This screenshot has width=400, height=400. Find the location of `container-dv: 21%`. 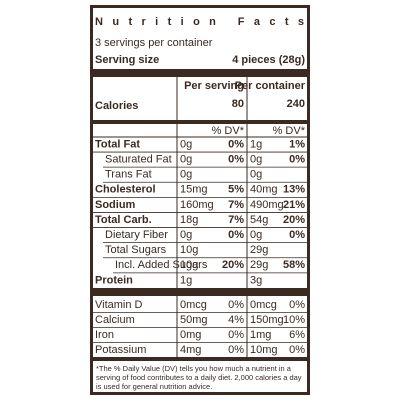

container-dv: 21% is located at coordinates (294, 205).